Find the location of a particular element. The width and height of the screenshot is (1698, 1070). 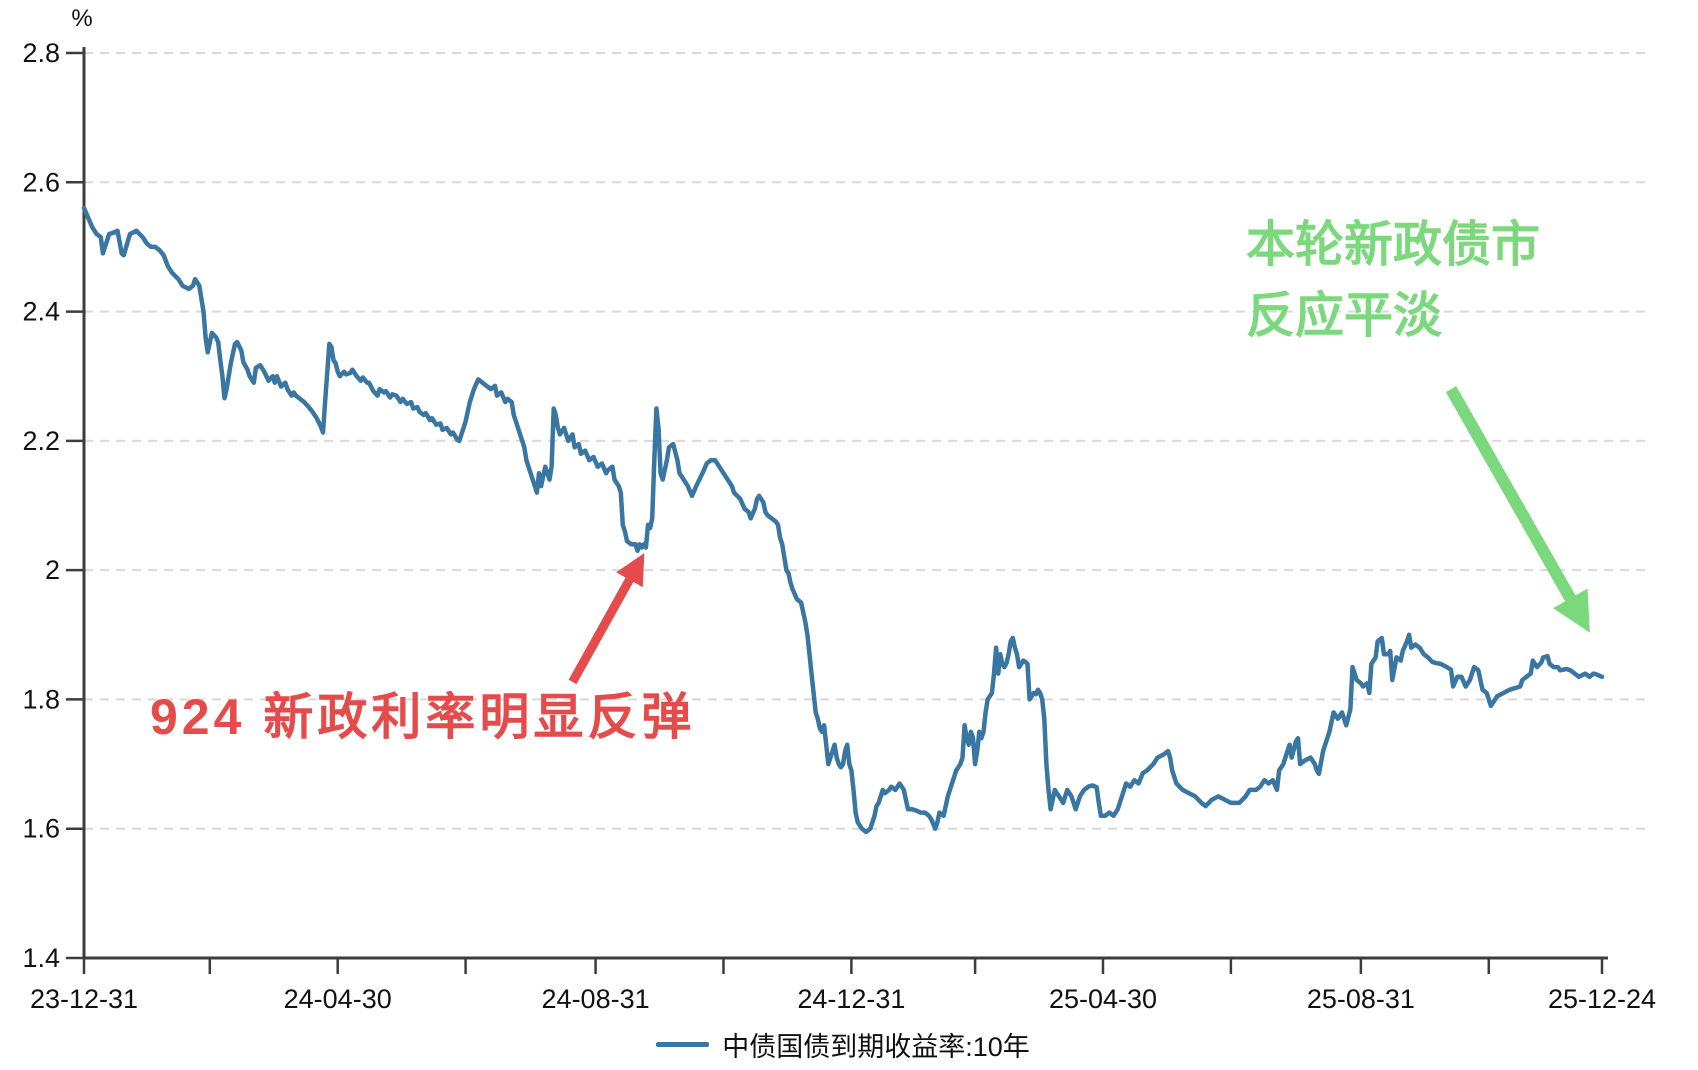

x-tick-label-25-04-30: 25-04-30 is located at coordinates (1103, 999).